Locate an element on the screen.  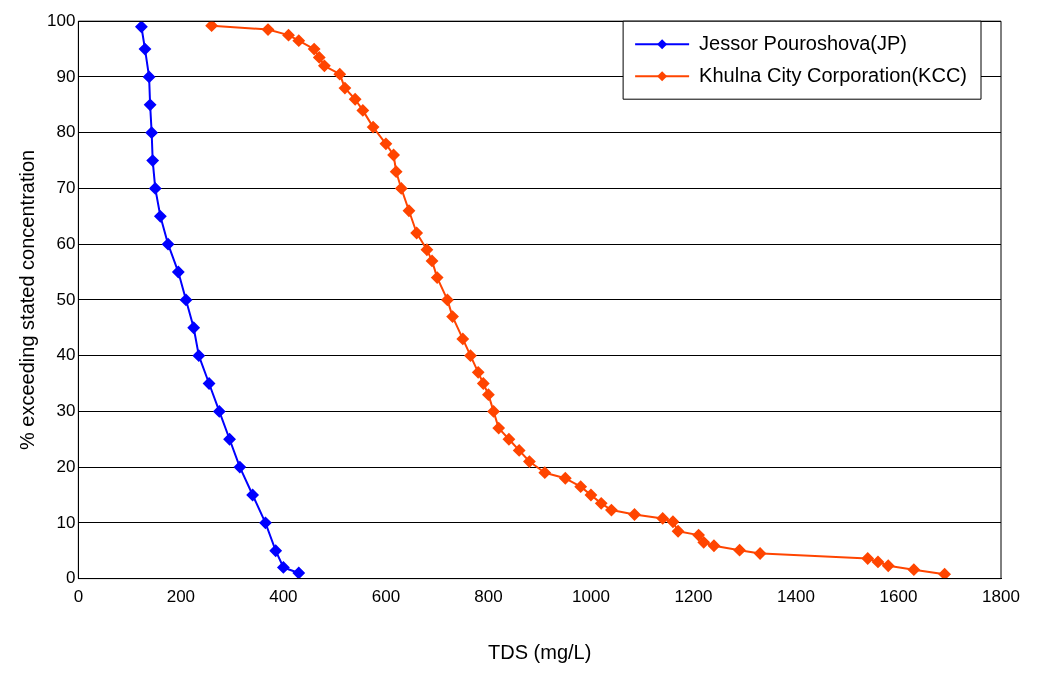
legend-label: Khulna City Corporation(KCC) is located at coordinates (833, 74).